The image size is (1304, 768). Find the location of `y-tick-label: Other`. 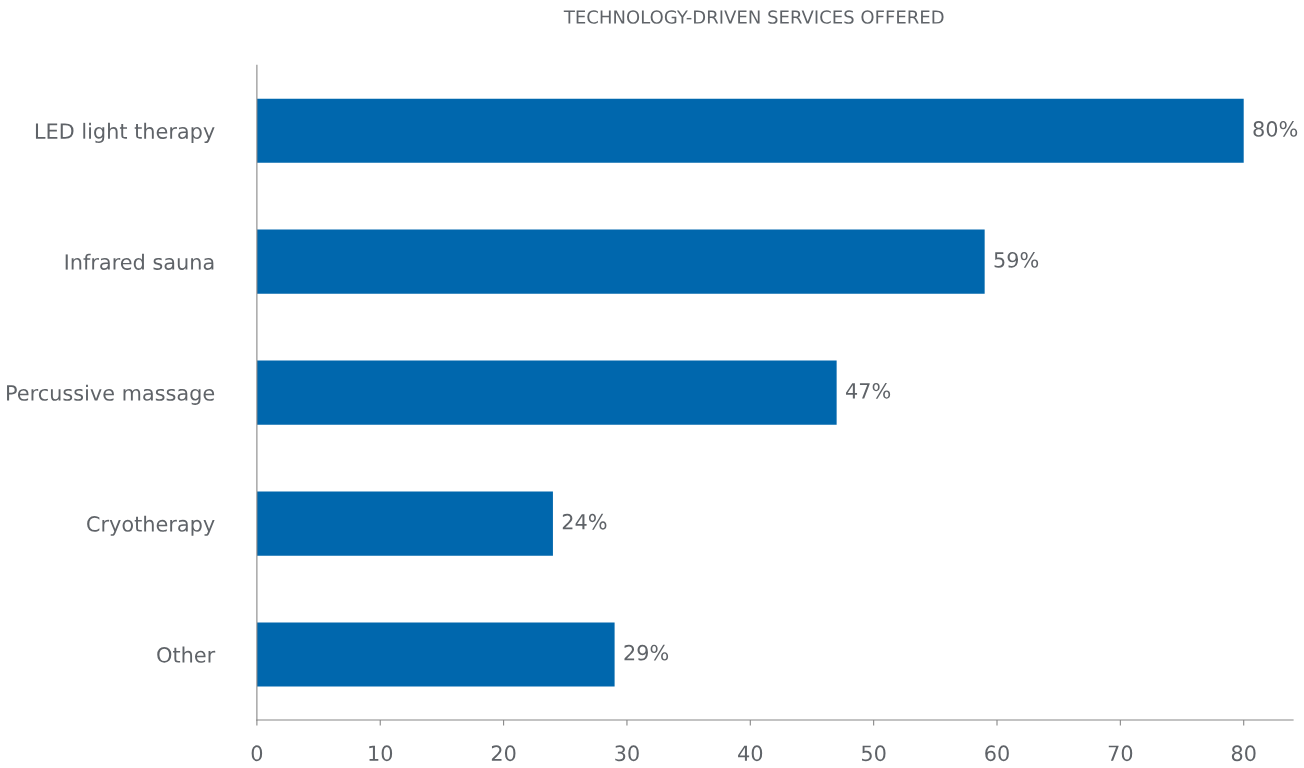

y-tick-label: Other is located at coordinates (186, 654).